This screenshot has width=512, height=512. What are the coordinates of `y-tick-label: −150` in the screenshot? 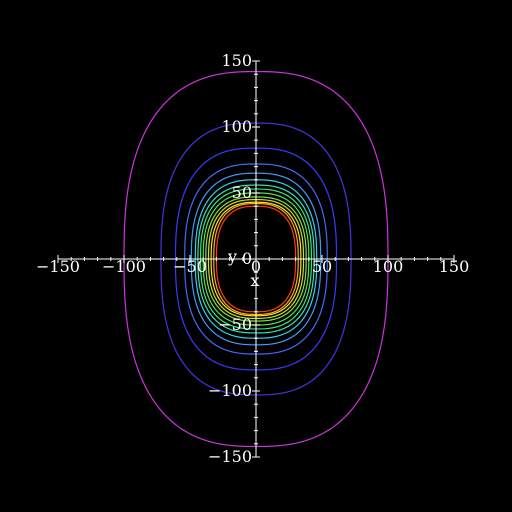 It's located at (230, 456).